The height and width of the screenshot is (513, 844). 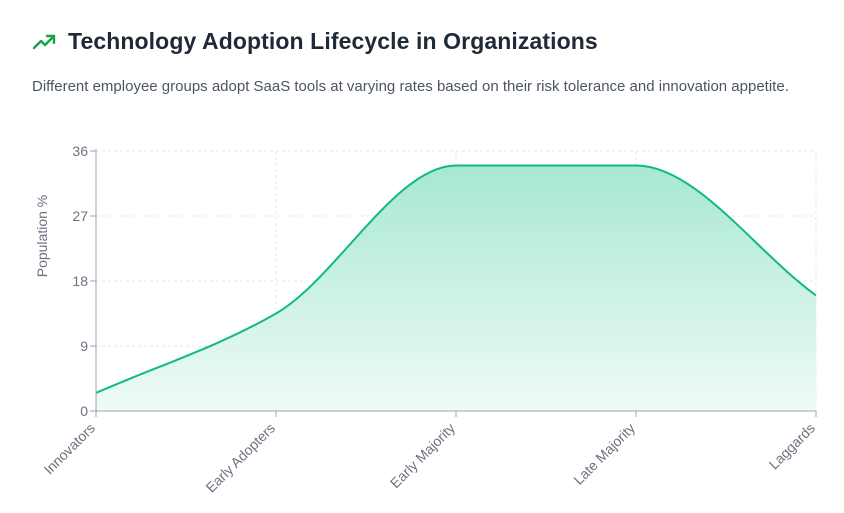 What do you see at coordinates (792, 446) in the screenshot?
I see `x-tick-label: Laggards` at bounding box center [792, 446].